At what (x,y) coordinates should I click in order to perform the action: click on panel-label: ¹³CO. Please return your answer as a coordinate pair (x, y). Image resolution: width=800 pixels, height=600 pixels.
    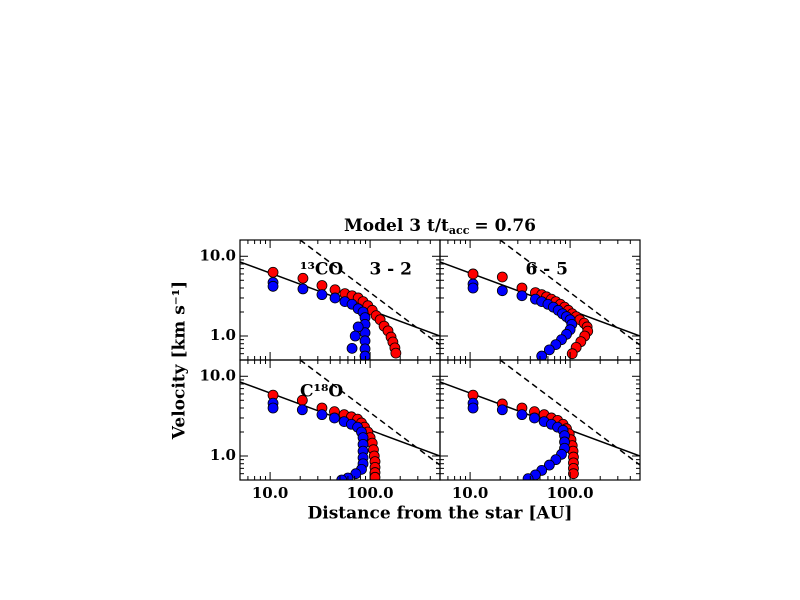
    Looking at the image, I should click on (321, 270).